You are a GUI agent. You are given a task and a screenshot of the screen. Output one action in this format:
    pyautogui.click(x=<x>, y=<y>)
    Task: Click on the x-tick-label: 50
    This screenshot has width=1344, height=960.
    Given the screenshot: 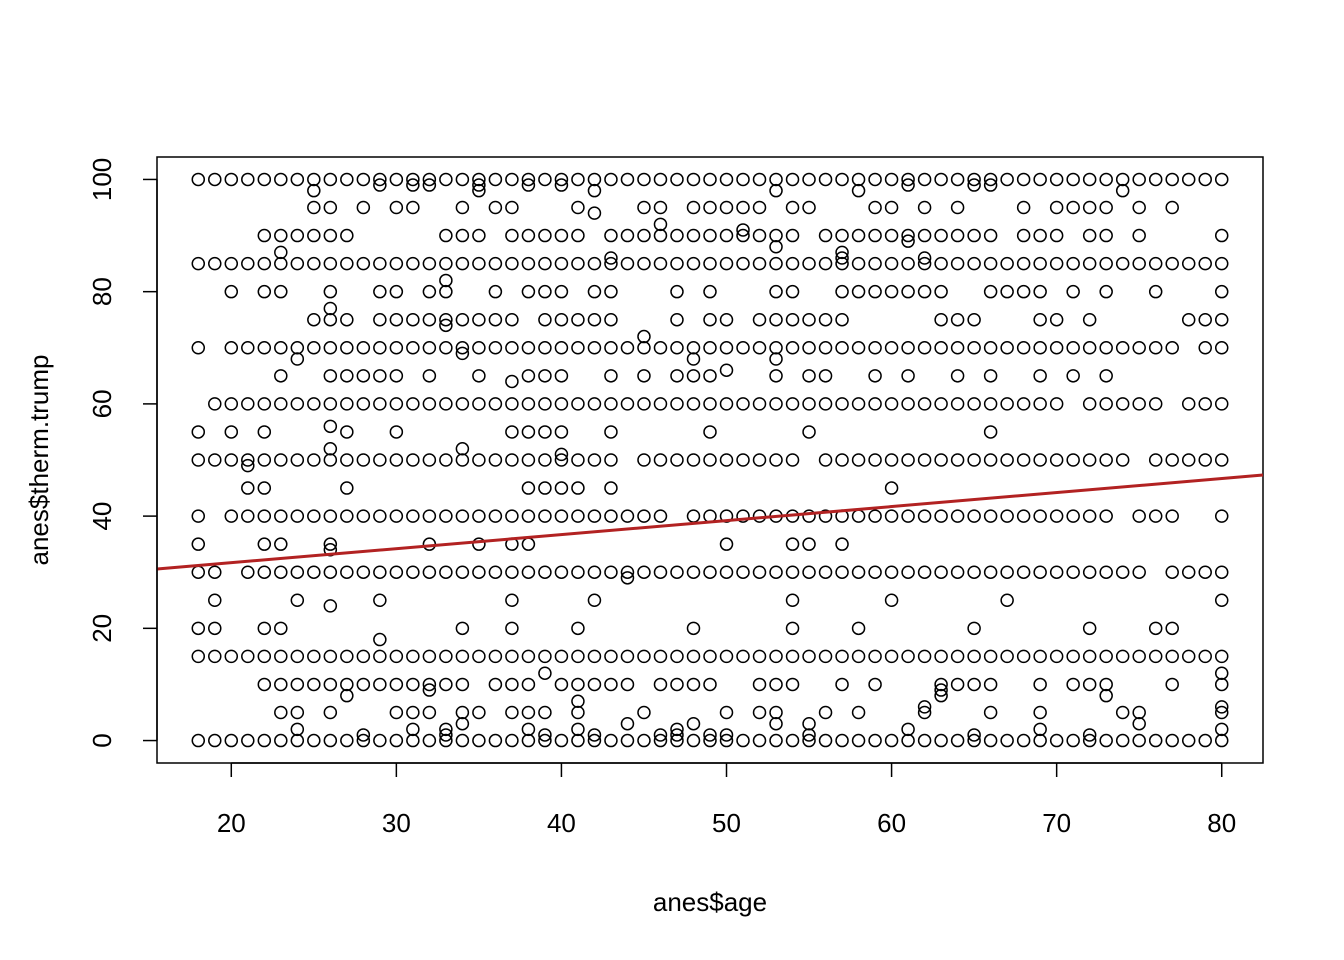 What is the action you would take?
    pyautogui.click(x=726, y=823)
    